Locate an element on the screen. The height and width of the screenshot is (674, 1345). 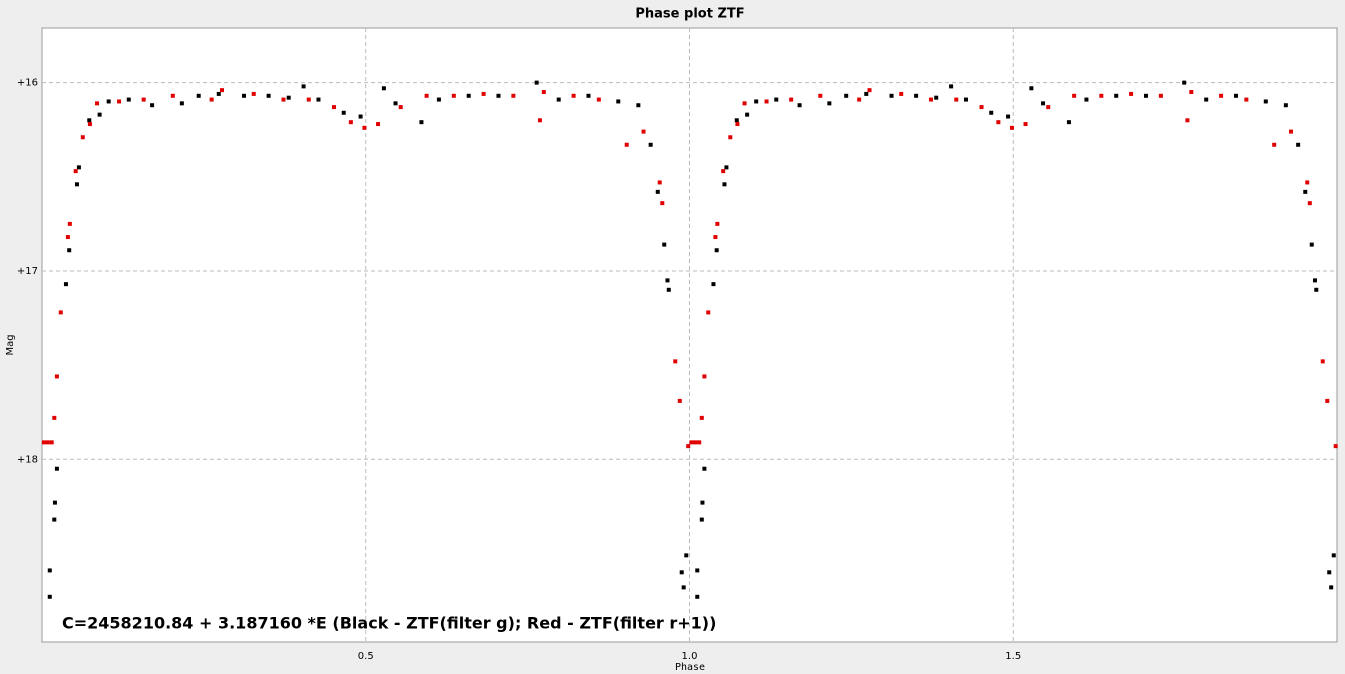
chart-title: Phase plot ZTF is located at coordinates (689, 14).